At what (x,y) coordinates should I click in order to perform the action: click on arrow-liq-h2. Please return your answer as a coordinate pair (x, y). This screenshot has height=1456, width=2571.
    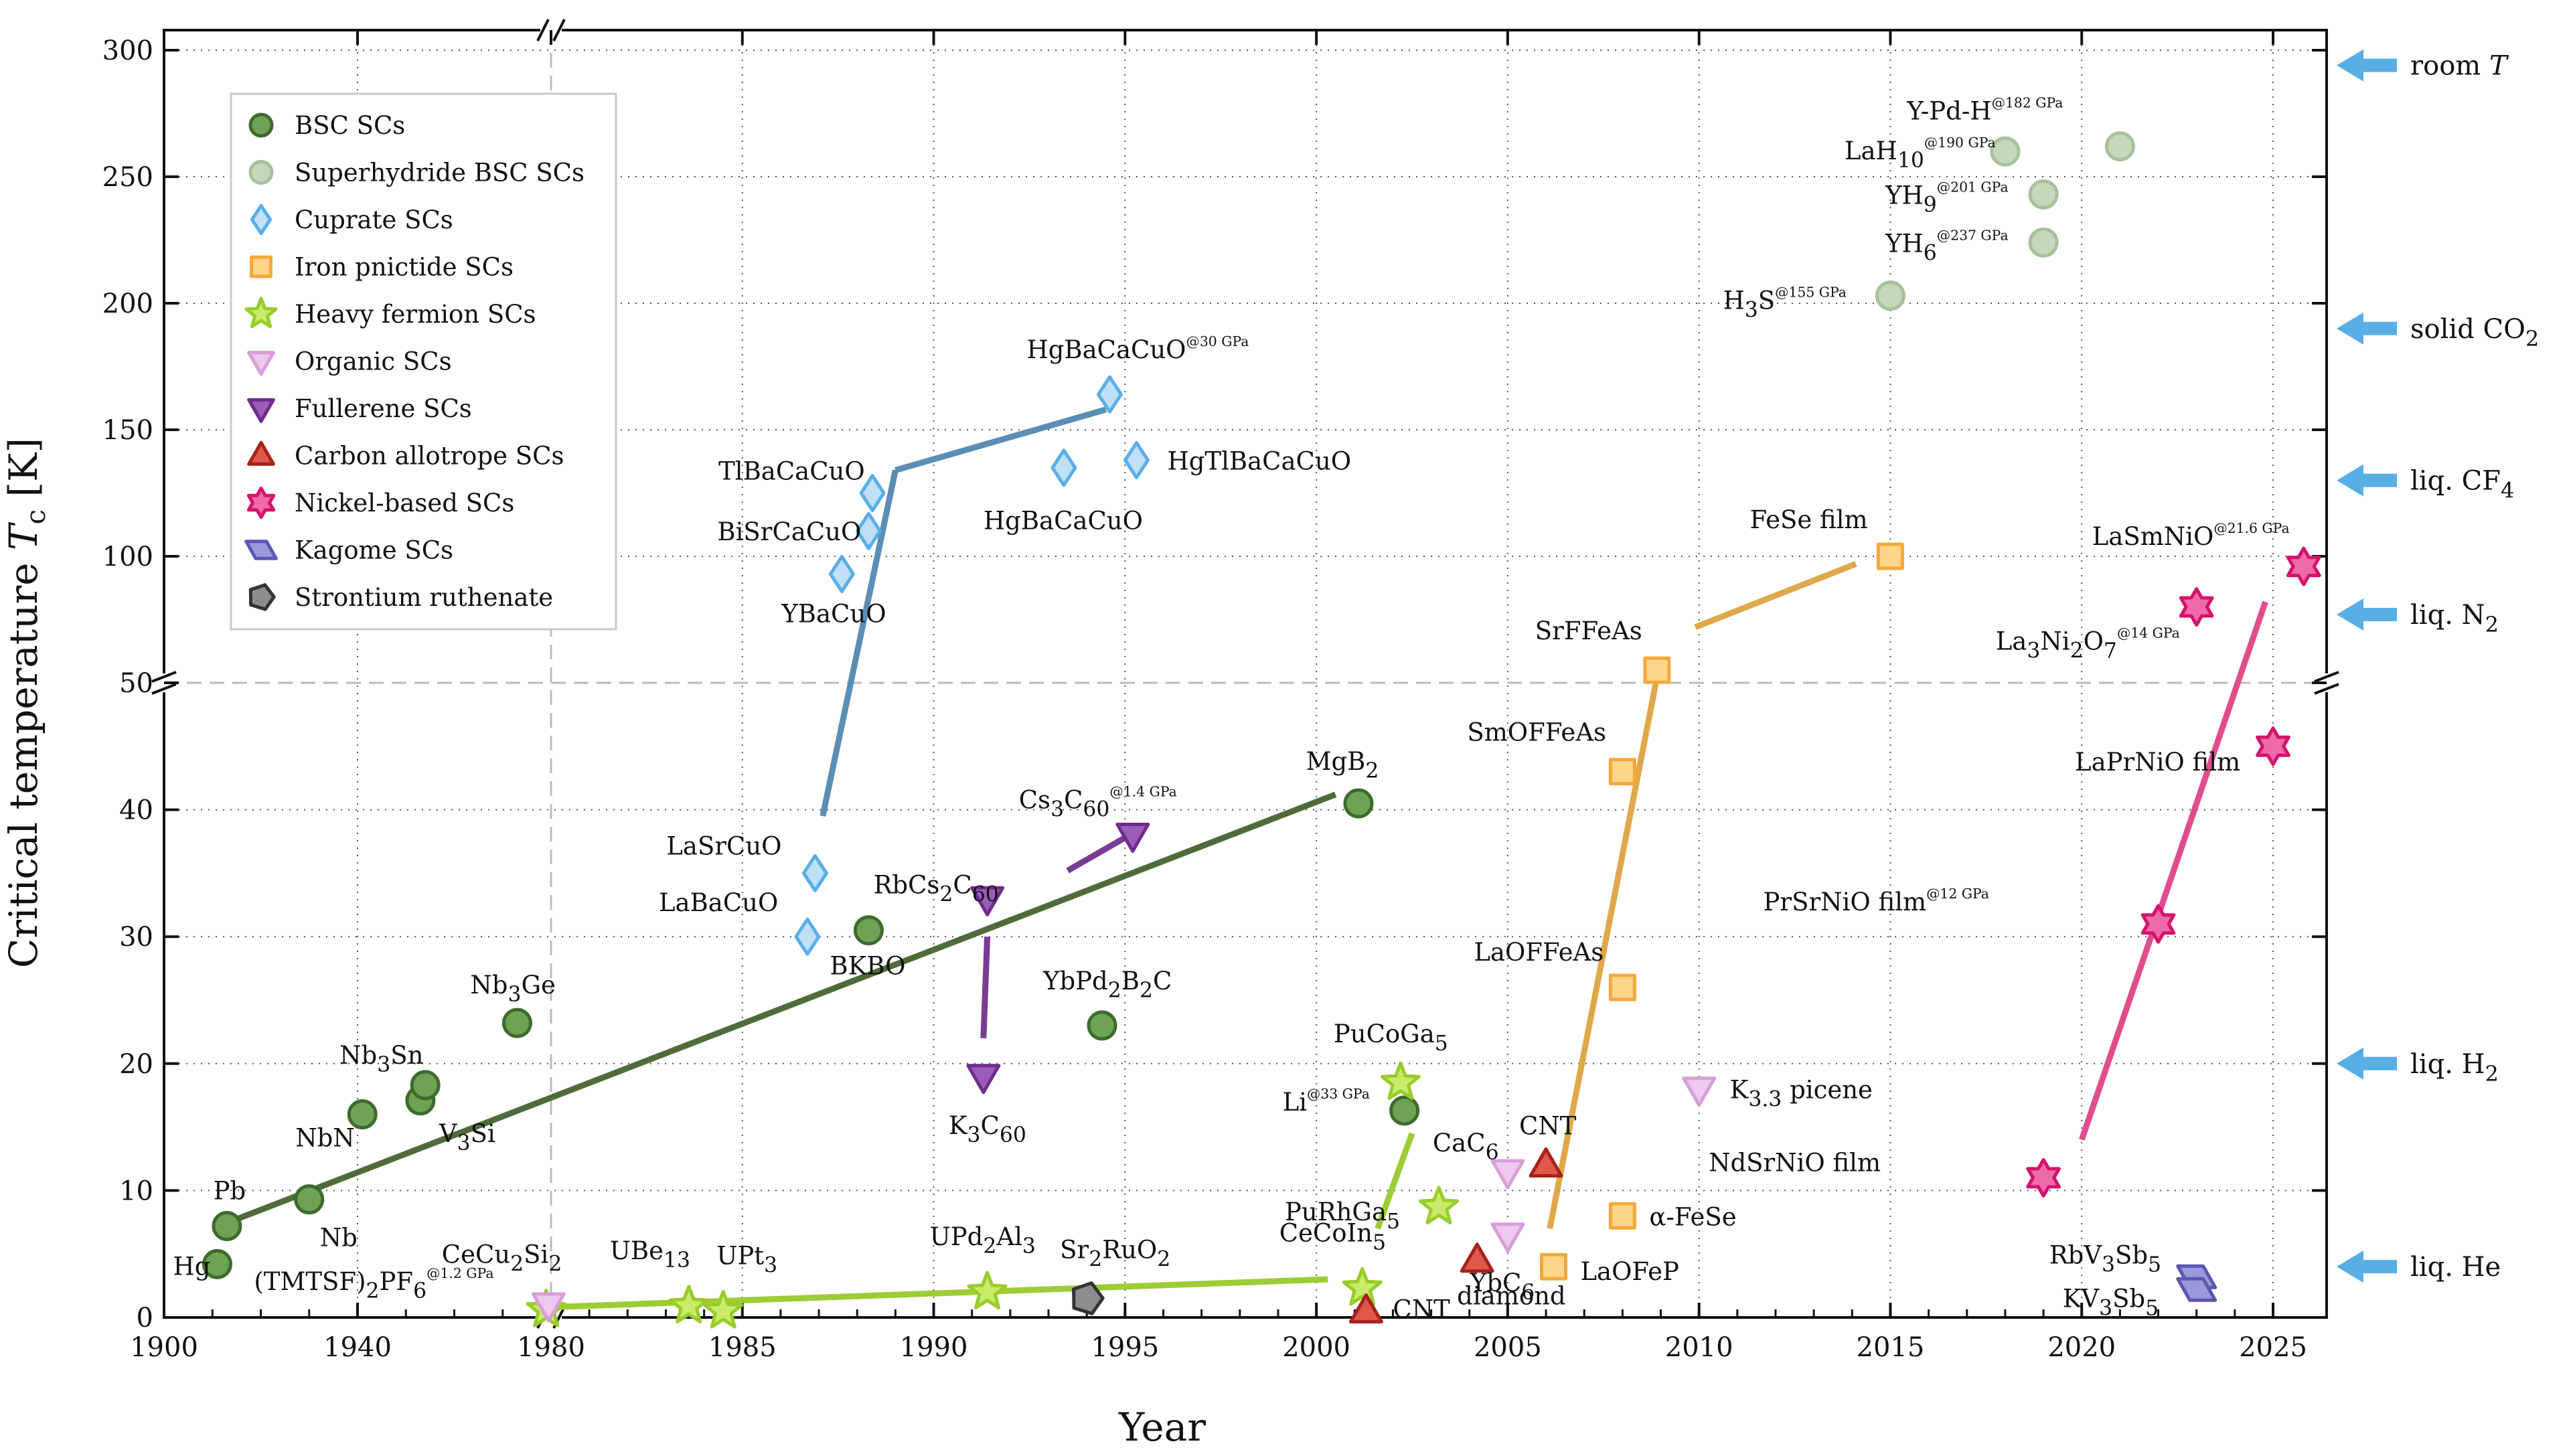
    Looking at the image, I should click on (2367, 1063).